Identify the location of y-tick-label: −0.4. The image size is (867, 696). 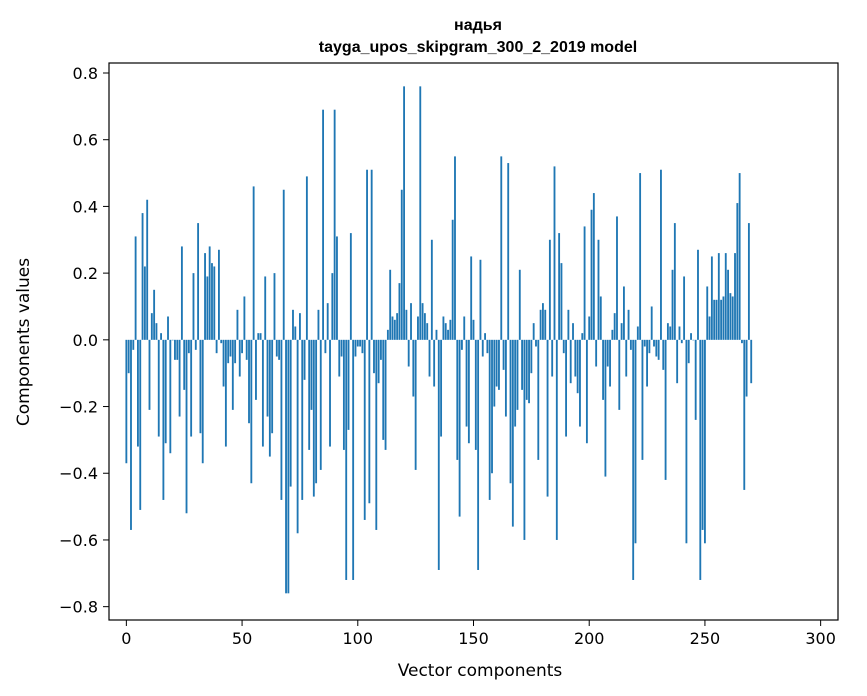
(78, 473).